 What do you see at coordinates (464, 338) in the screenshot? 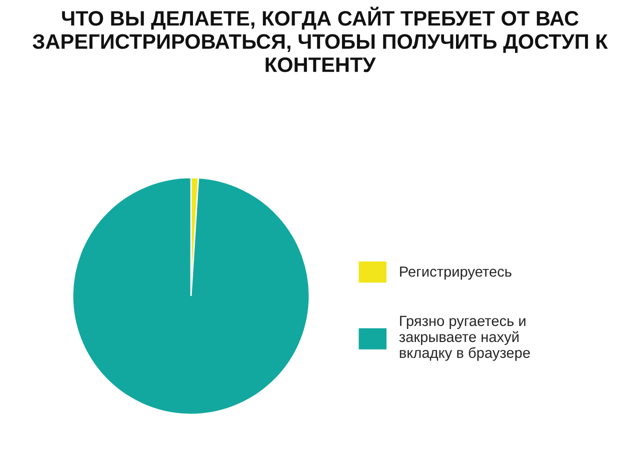
I see `legend-label: Грязно ругаетесь и закрываете нахуй вкладку в браузере` at bounding box center [464, 338].